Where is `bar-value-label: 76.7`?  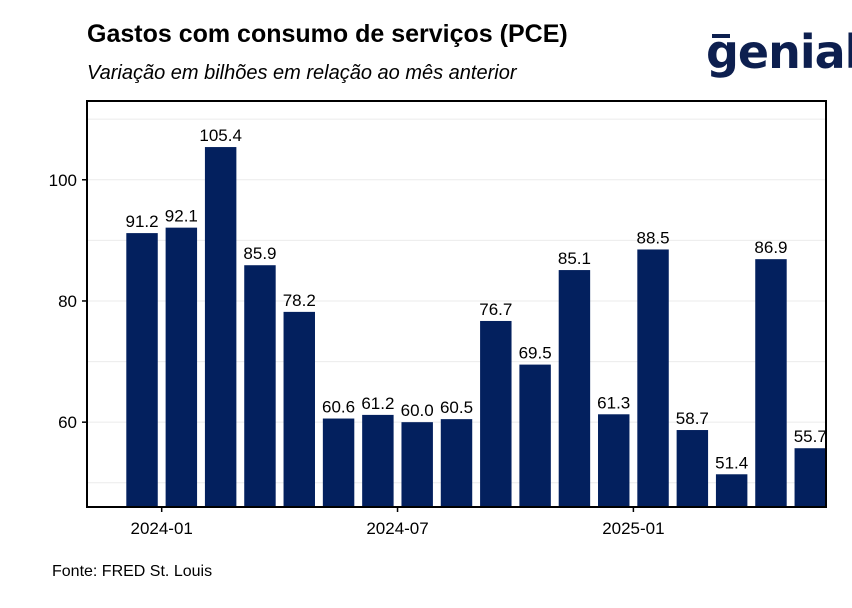 bar-value-label: 76.7 is located at coordinates (495, 309).